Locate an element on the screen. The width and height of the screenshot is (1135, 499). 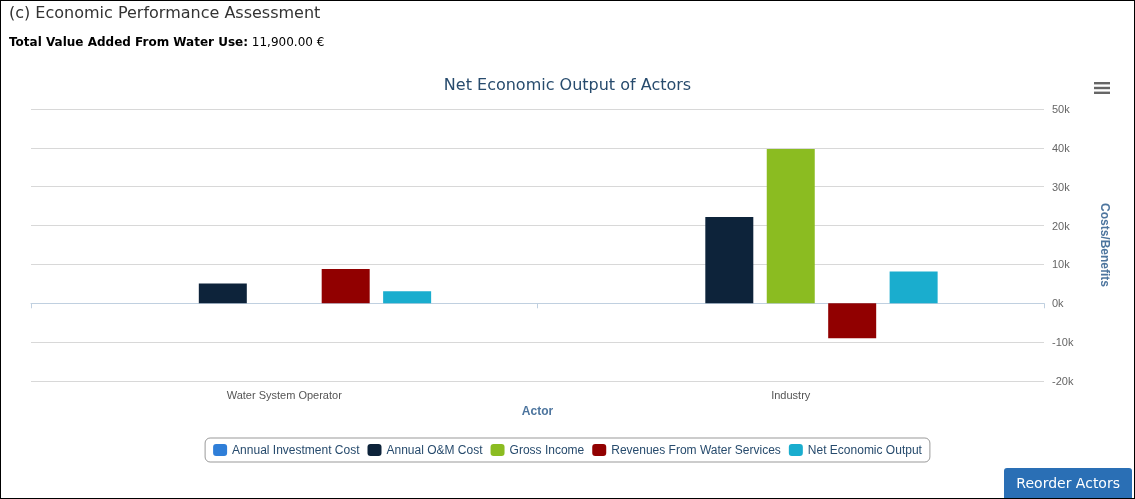
y-axis-title: Costs/Benefits is located at coordinates (1105, 245).